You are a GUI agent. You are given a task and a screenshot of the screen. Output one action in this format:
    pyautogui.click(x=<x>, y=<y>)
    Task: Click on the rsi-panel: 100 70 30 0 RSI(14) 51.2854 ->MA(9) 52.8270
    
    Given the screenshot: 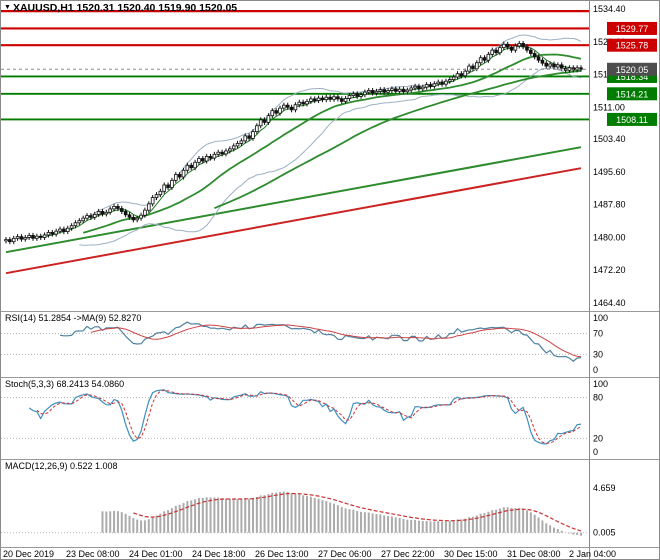 What is the action you would take?
    pyautogui.click(x=330, y=344)
    